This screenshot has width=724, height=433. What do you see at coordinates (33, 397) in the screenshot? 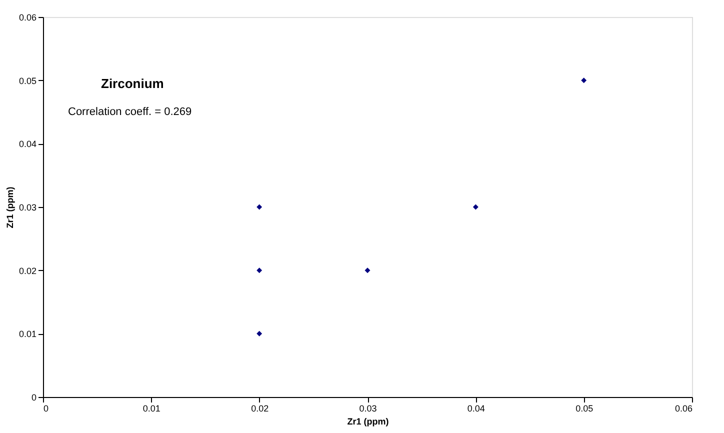
I see `y-tick-label: 0` at bounding box center [33, 397].